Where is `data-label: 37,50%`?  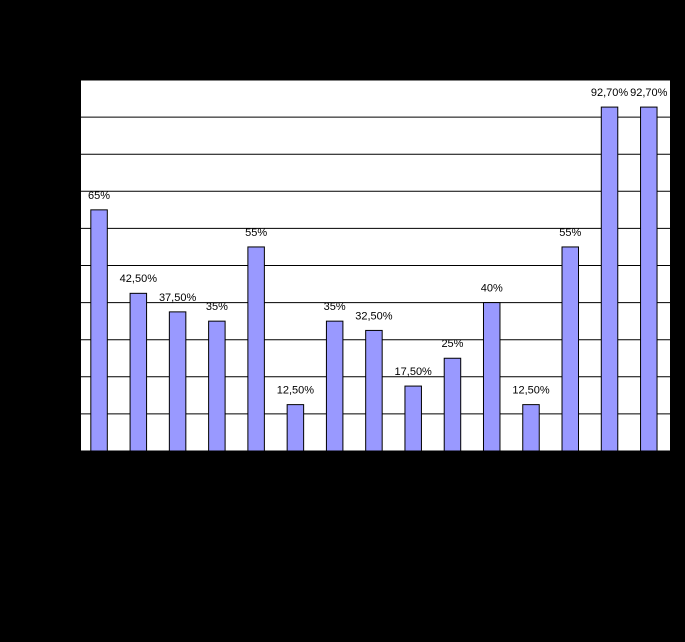
data-label: 37,50% is located at coordinates (178, 298).